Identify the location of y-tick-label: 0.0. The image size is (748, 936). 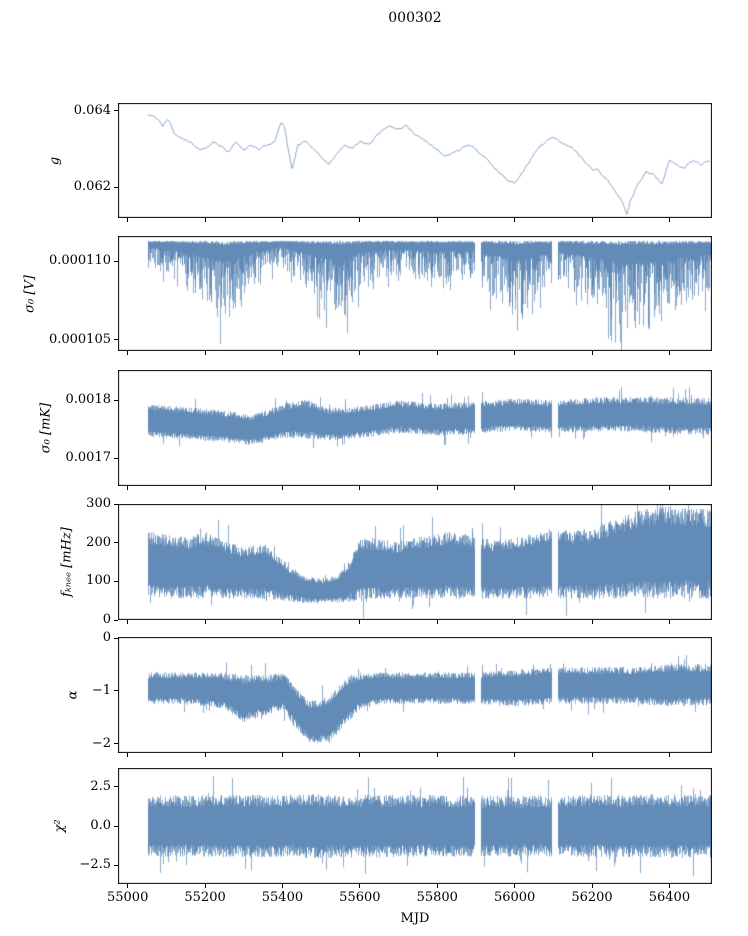
(100, 825).